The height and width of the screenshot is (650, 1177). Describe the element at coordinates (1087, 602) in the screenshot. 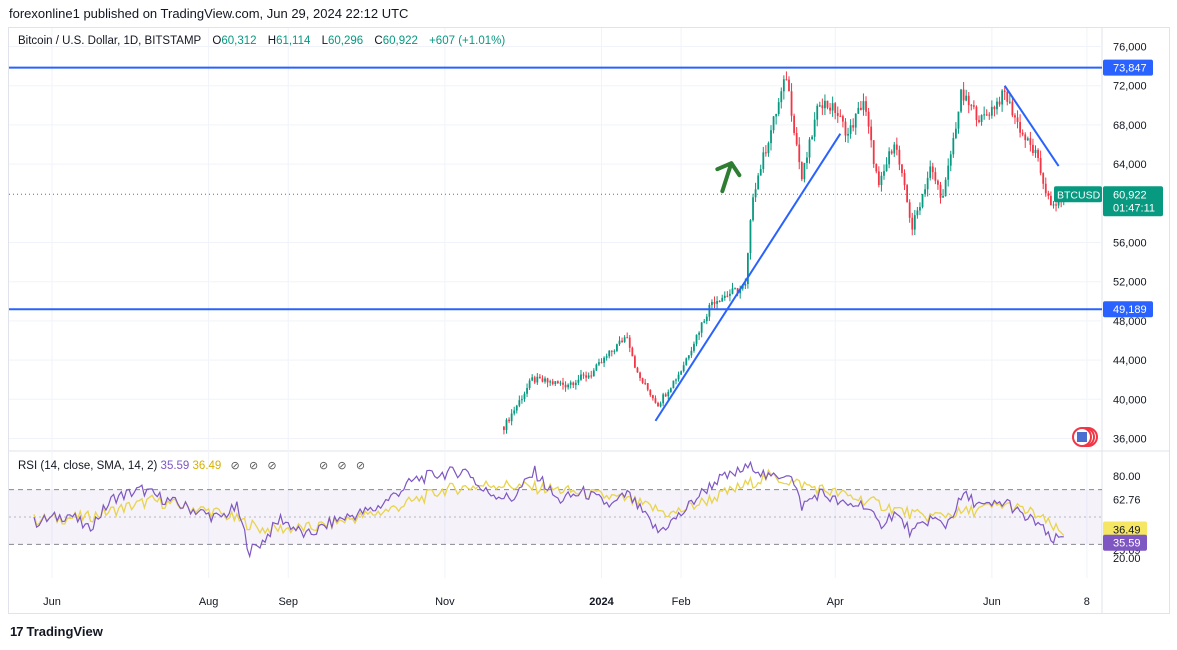

I see `time-tick-label: 8` at that location.